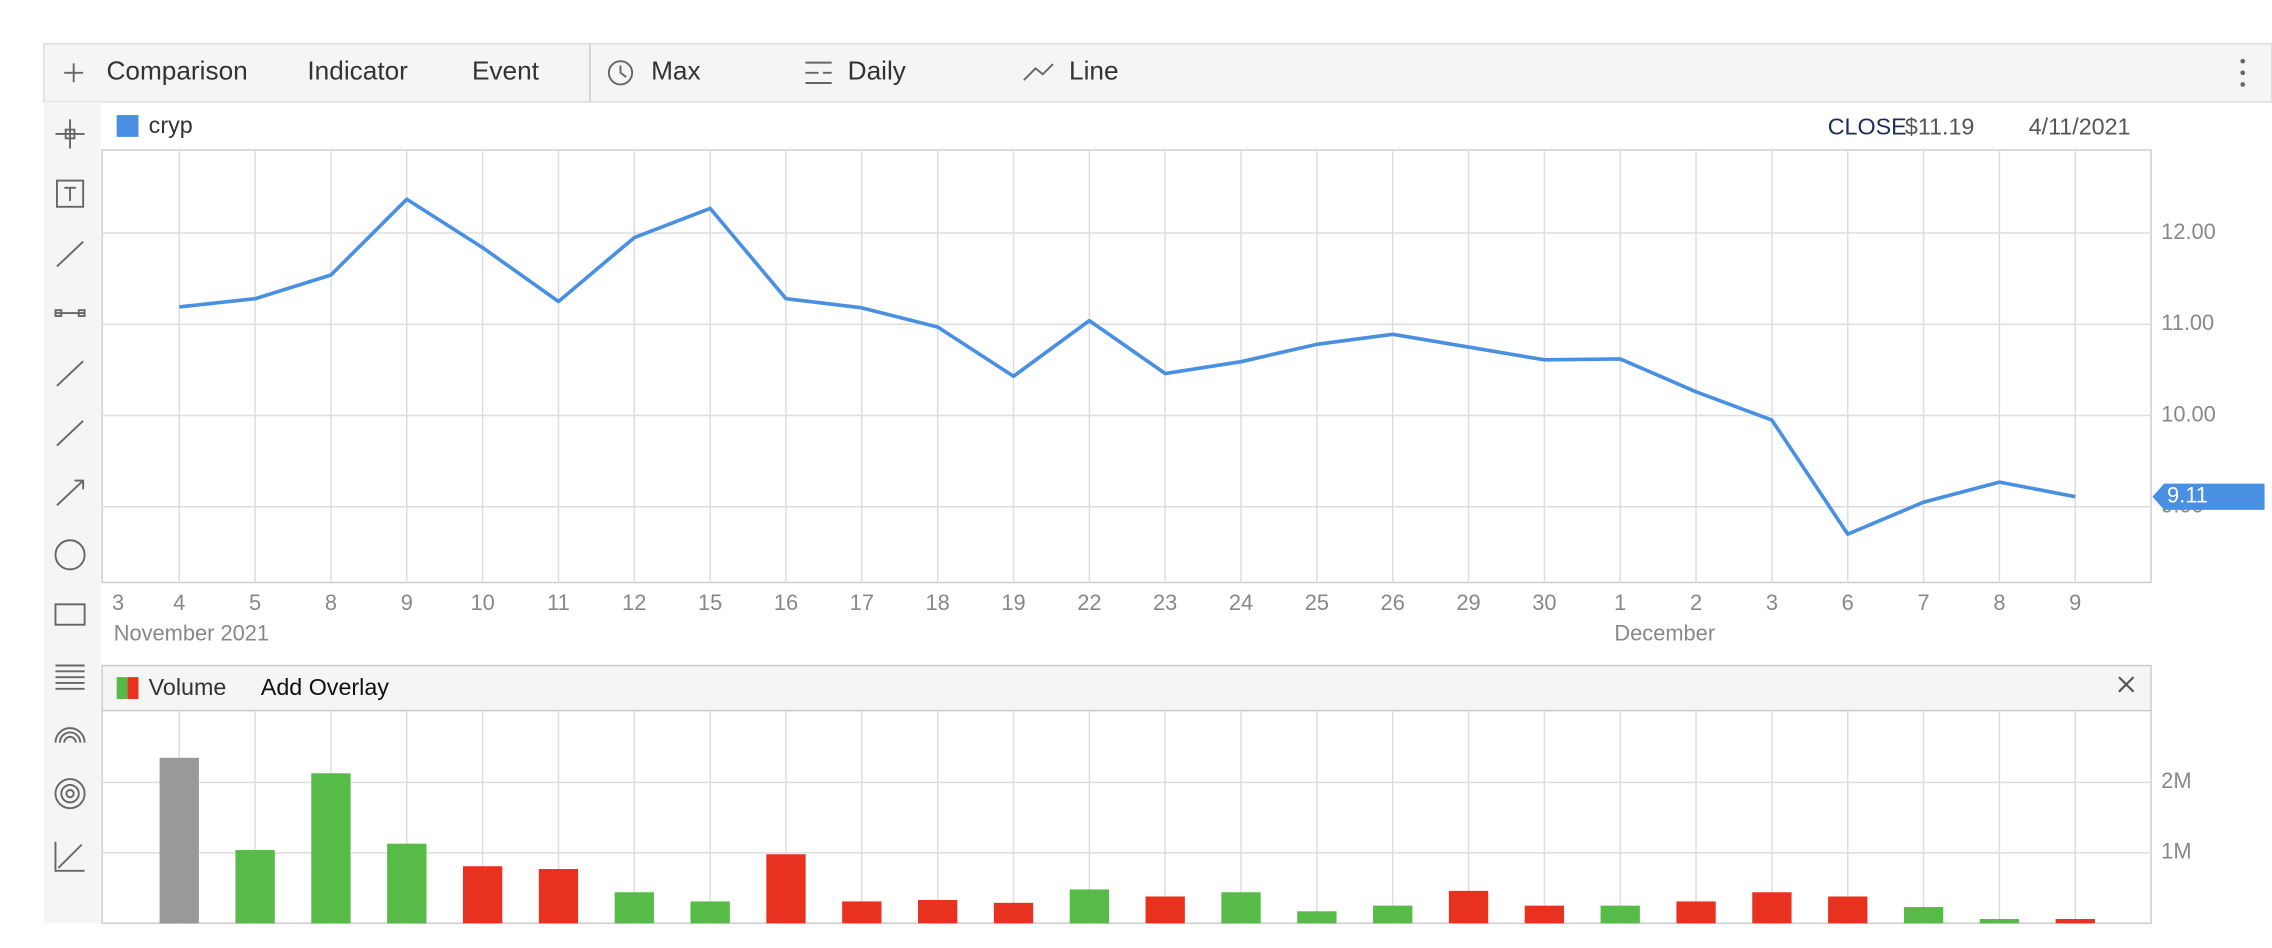 The width and height of the screenshot is (2272, 948). I want to click on x-tick-label: 12, so click(634, 602).